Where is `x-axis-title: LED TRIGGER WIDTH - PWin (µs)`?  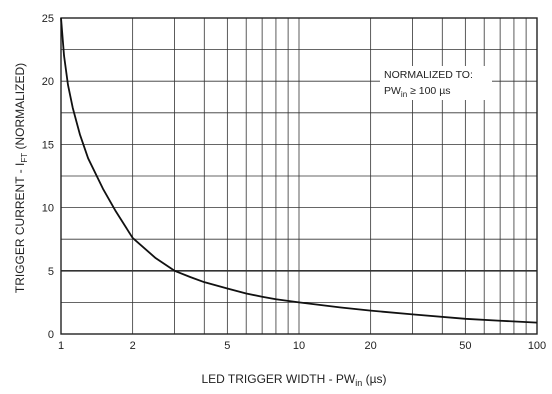 x-axis-title: LED TRIGGER WIDTH - PWin (µs) is located at coordinates (293, 380).